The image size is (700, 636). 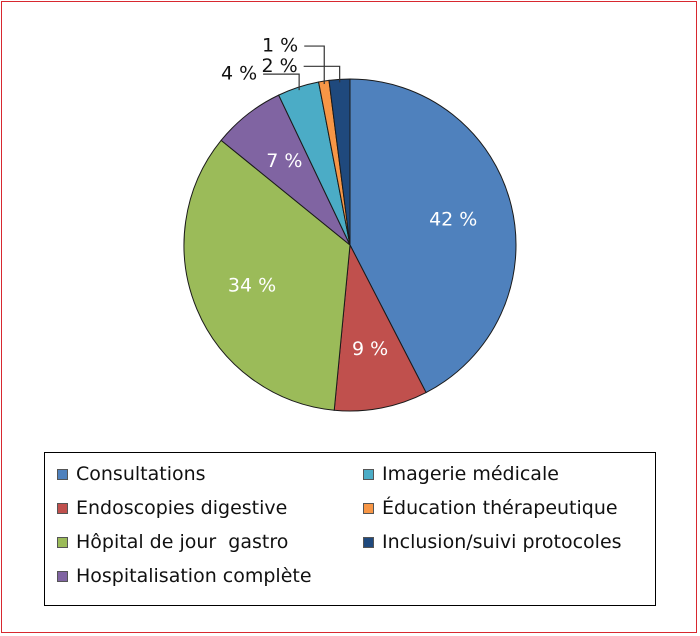 What do you see at coordinates (194, 576) in the screenshot?
I see `legend-label: Hospitalisation complète` at bounding box center [194, 576].